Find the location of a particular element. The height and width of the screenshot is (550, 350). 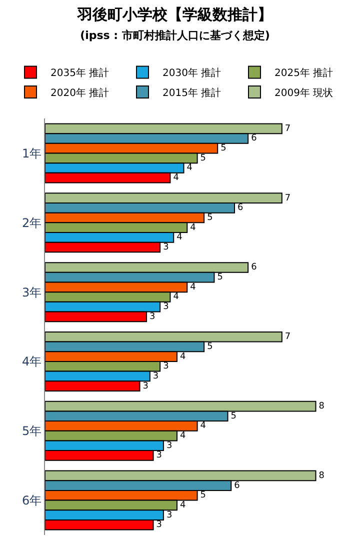

chart-title: 羽後町小学校【学級数推計】 is located at coordinates (174, 14).